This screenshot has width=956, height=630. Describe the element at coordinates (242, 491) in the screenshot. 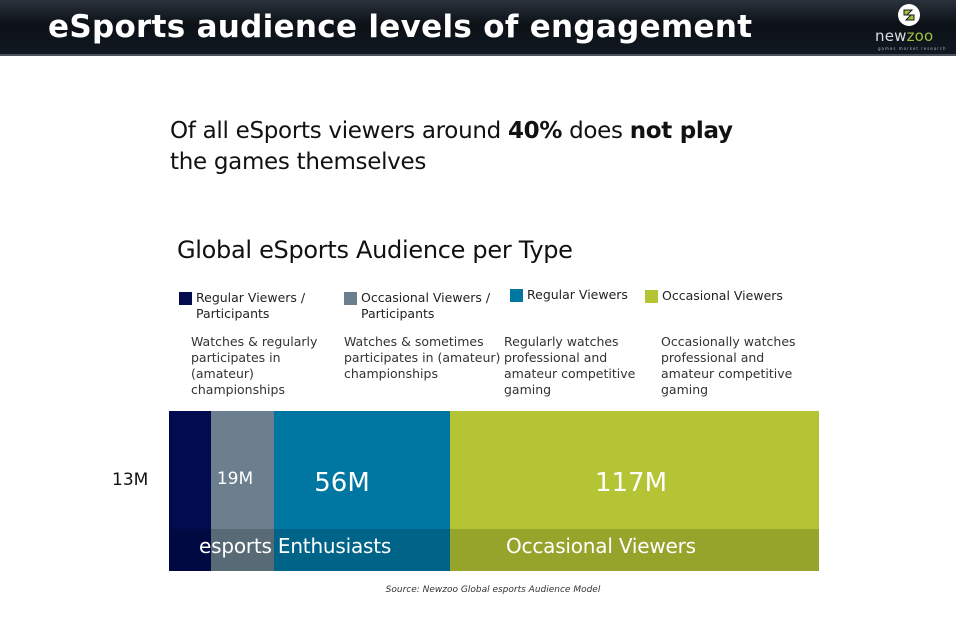

I see `bar-segment-occasional-participants` at that location.